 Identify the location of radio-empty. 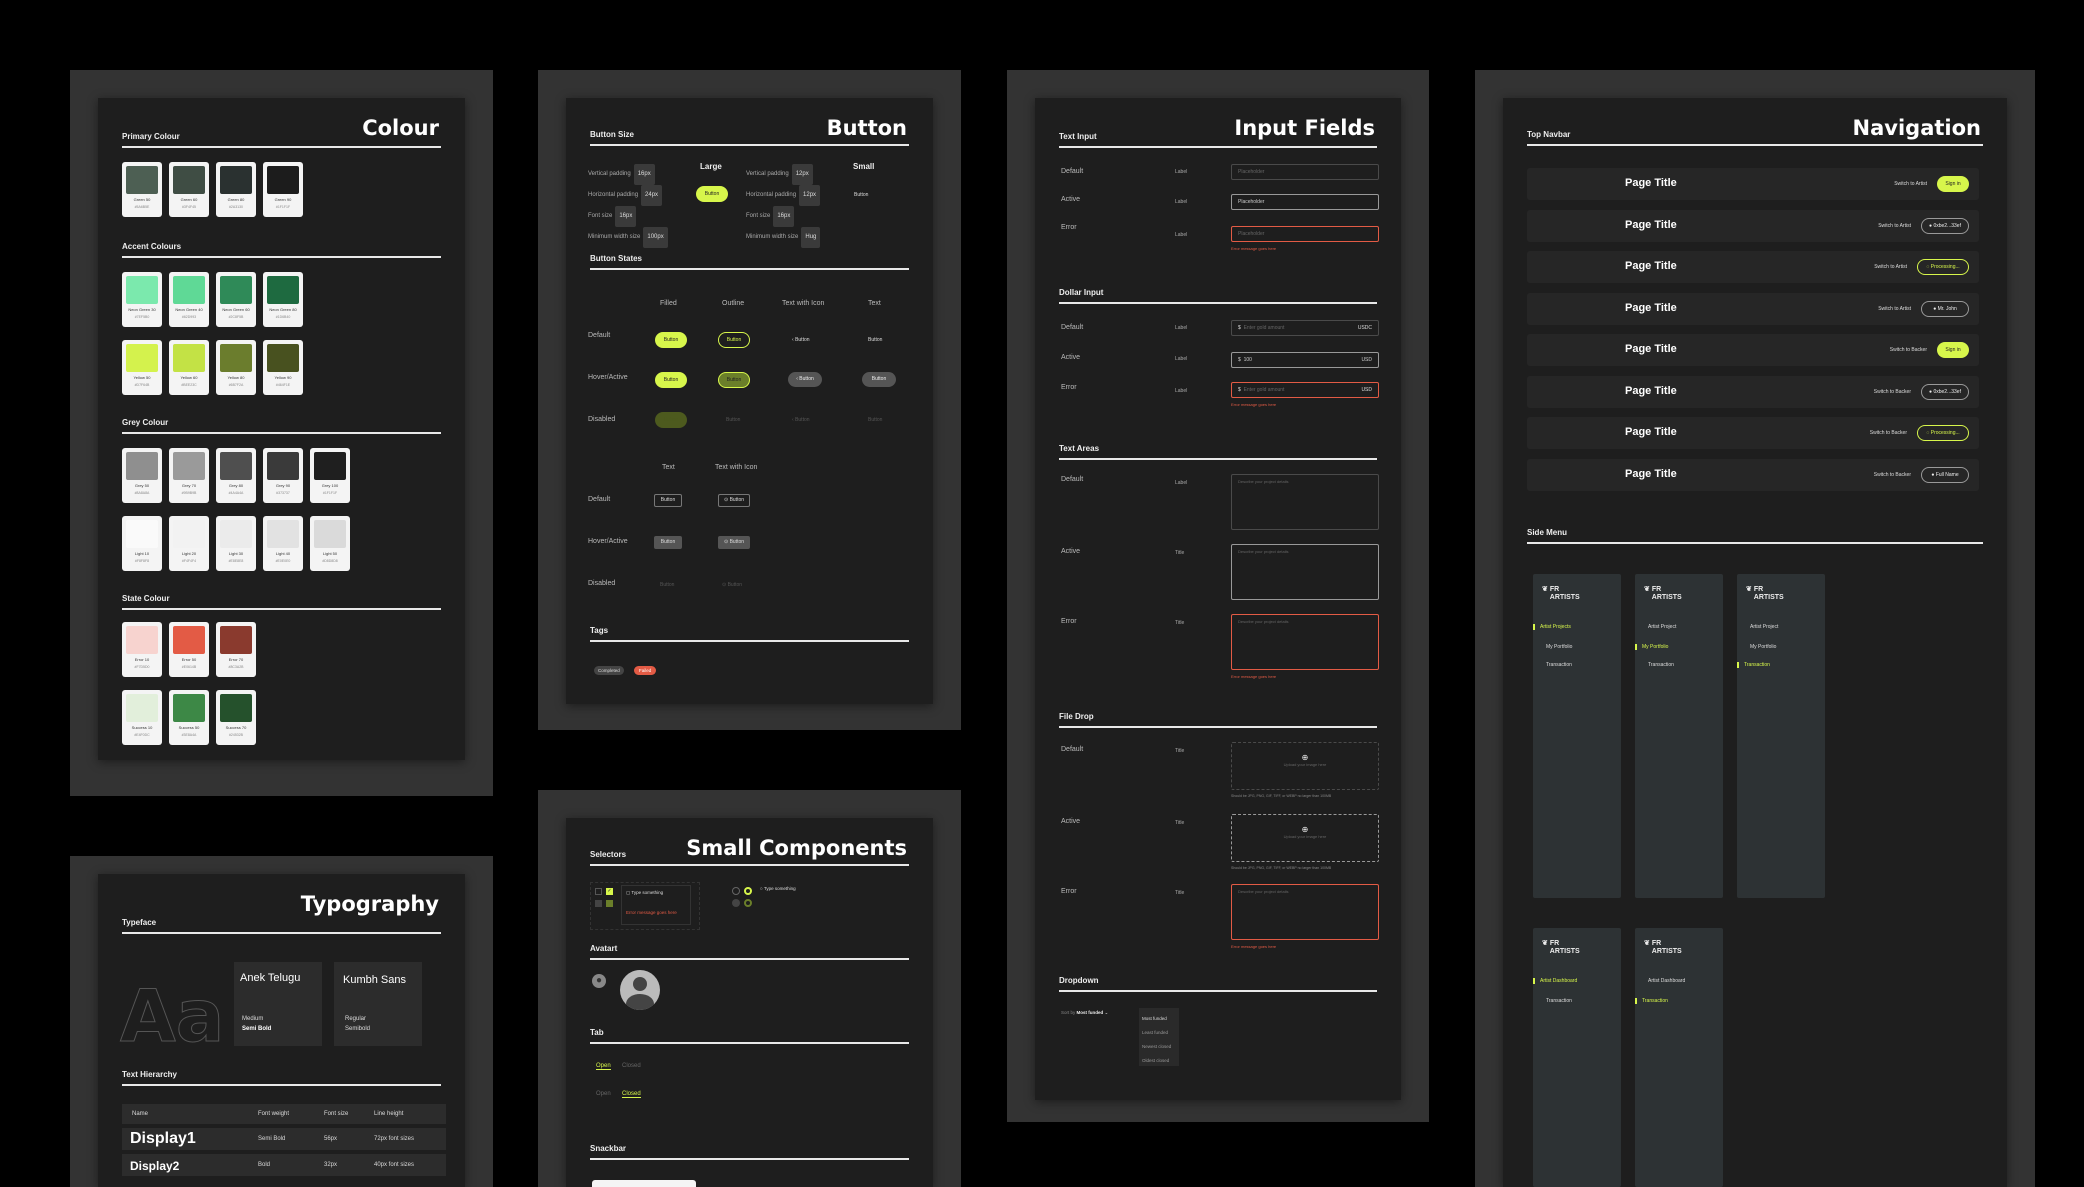
(736, 891).